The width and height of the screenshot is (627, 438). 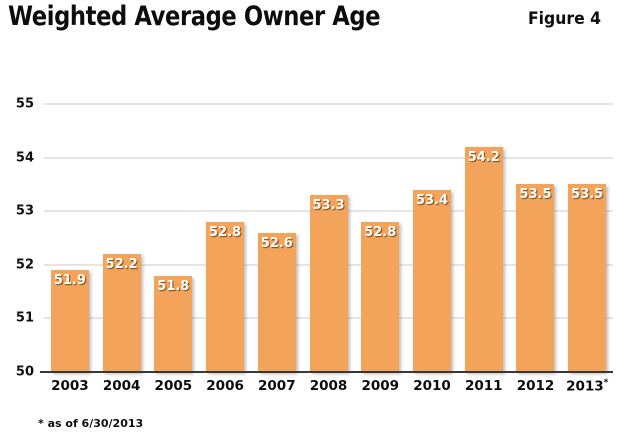 What do you see at coordinates (225, 386) in the screenshot?
I see `x-tick-label-2006: 2006` at bounding box center [225, 386].